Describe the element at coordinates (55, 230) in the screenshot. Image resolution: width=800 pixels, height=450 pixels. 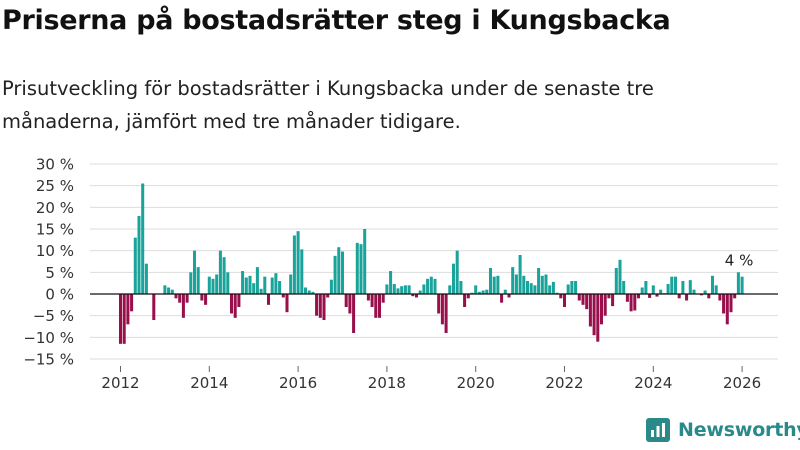
I see `y-tick-label: 15 %` at that location.